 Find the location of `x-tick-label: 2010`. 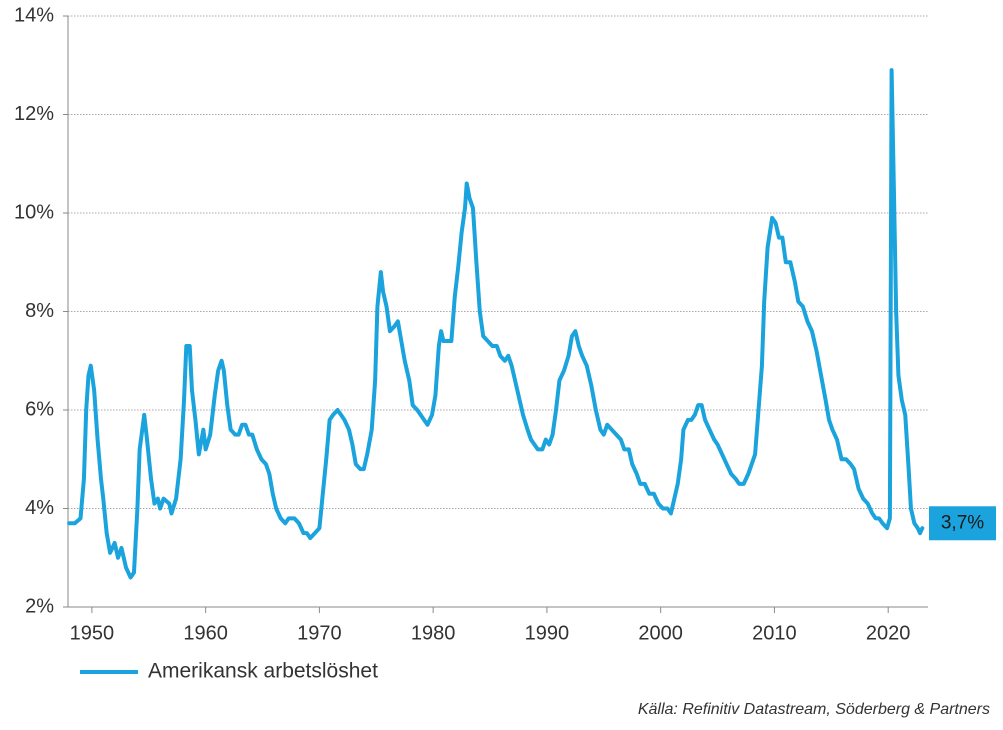

x-tick-label: 2010 is located at coordinates (774, 633).